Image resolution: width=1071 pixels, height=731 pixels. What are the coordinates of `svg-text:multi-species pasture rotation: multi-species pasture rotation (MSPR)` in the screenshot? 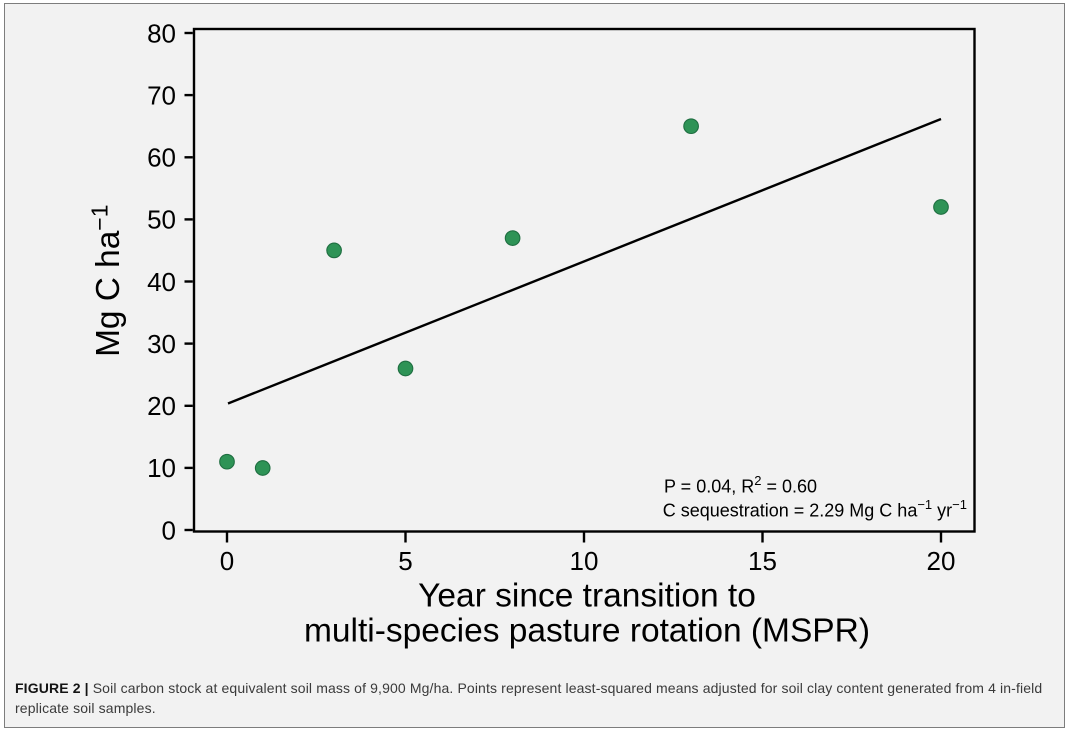 It's located at (587, 631).